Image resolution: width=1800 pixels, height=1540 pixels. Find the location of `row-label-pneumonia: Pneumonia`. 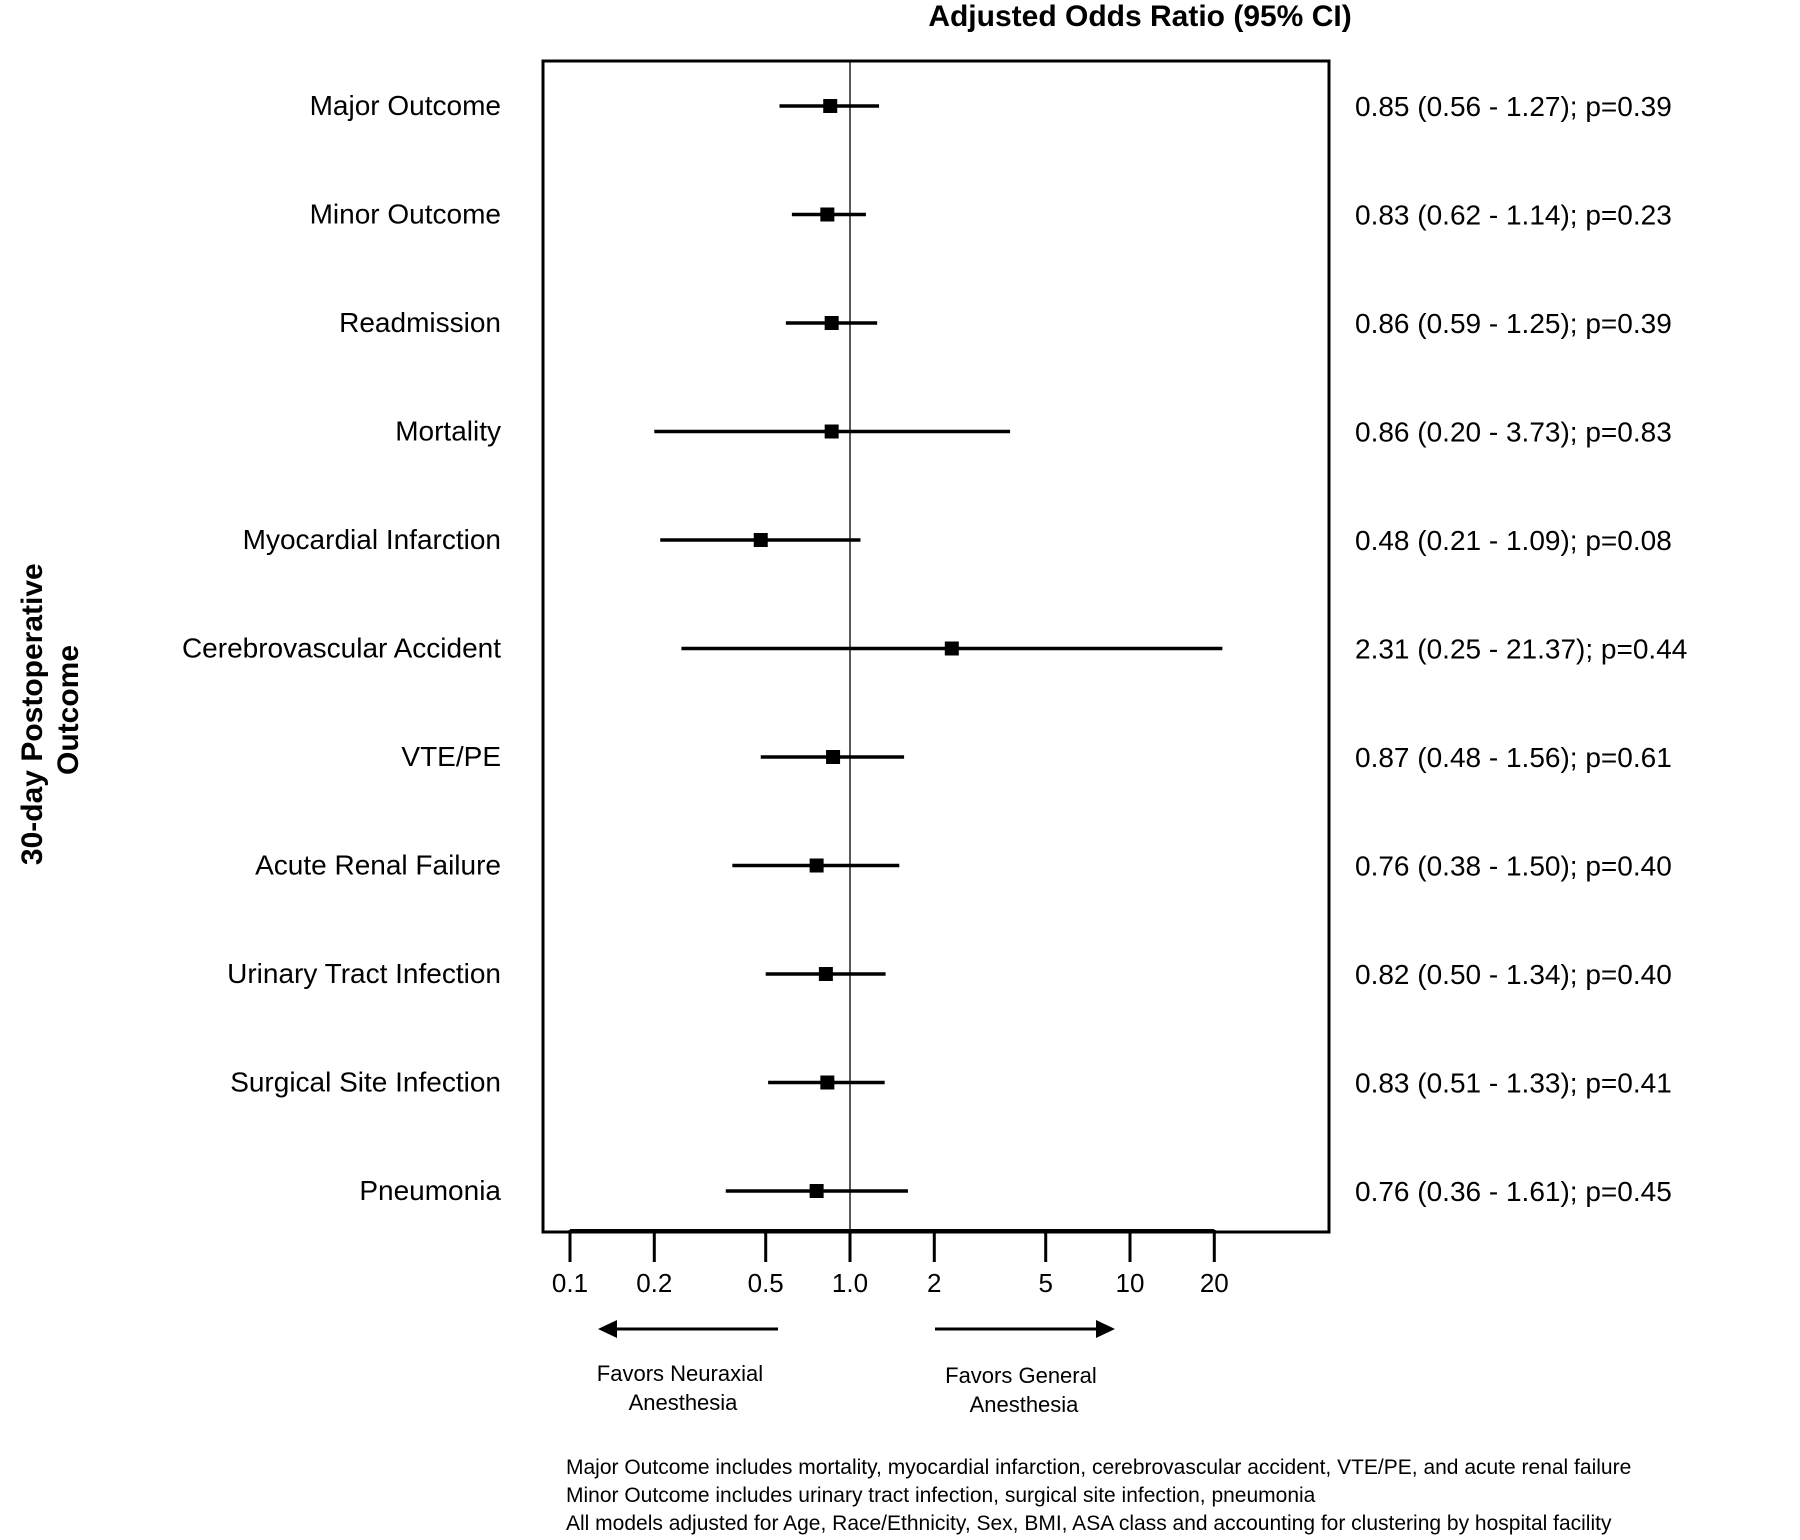

row-label-pneumonia: Pneumonia is located at coordinates (430, 1190).